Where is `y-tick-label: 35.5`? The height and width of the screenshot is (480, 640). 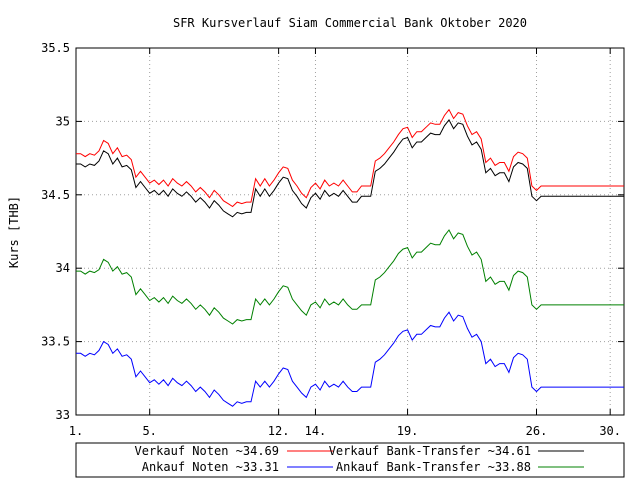
y-tick-label: 35.5 is located at coordinates (55, 48).